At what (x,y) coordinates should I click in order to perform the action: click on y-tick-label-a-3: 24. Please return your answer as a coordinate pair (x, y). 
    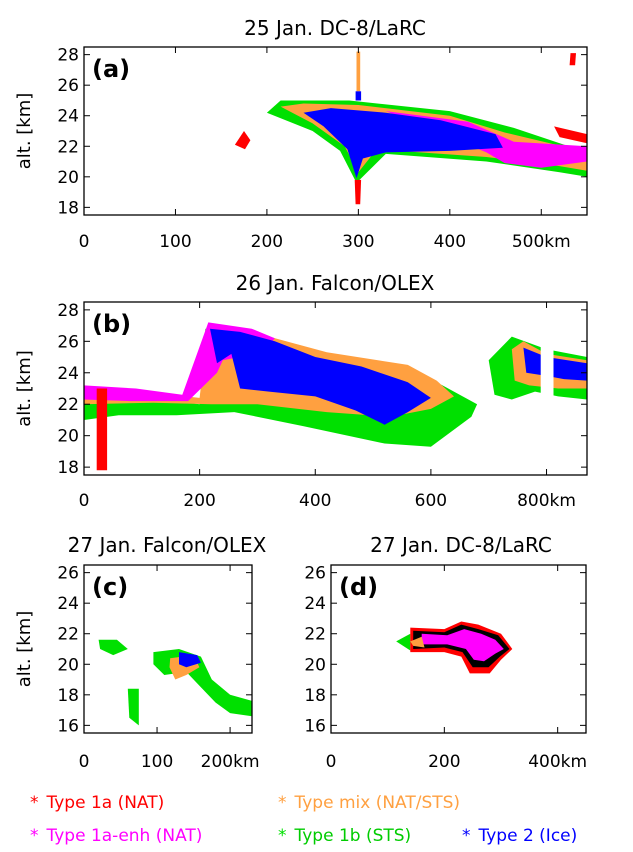
    Looking at the image, I should click on (68, 117).